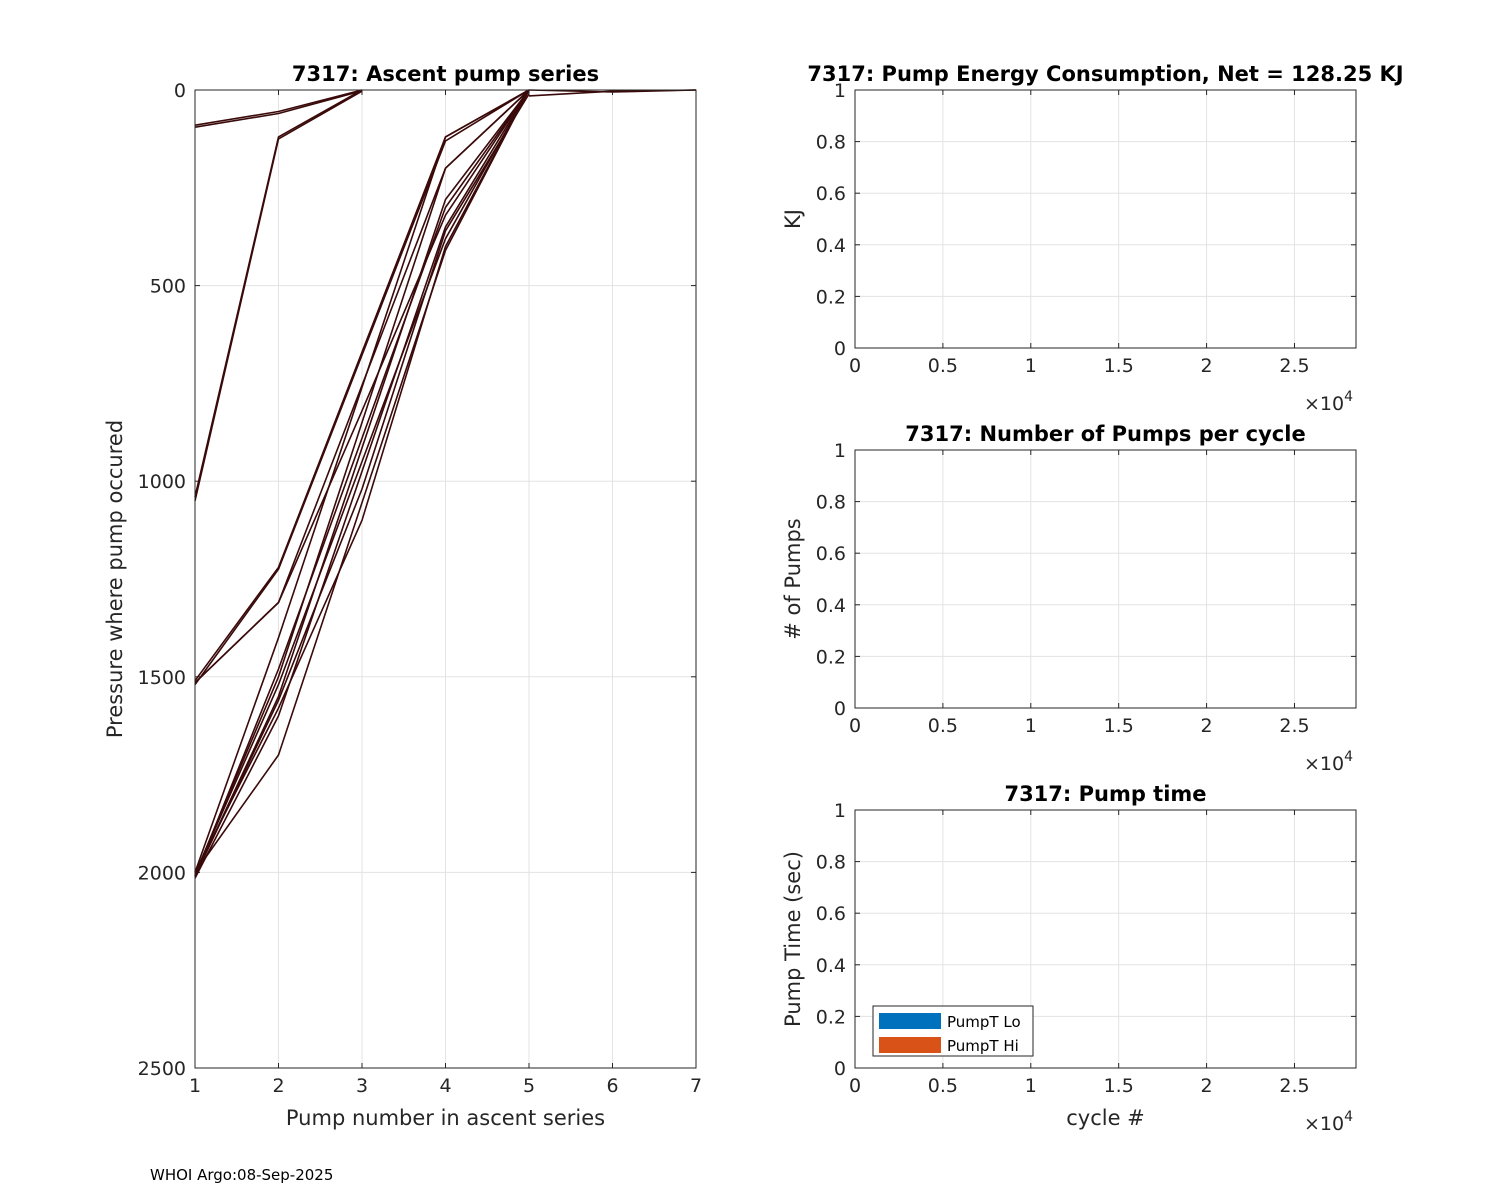 The height and width of the screenshot is (1200, 1500). What do you see at coordinates (612, 1086) in the screenshot?
I see `x-tick-label: 6` at bounding box center [612, 1086].